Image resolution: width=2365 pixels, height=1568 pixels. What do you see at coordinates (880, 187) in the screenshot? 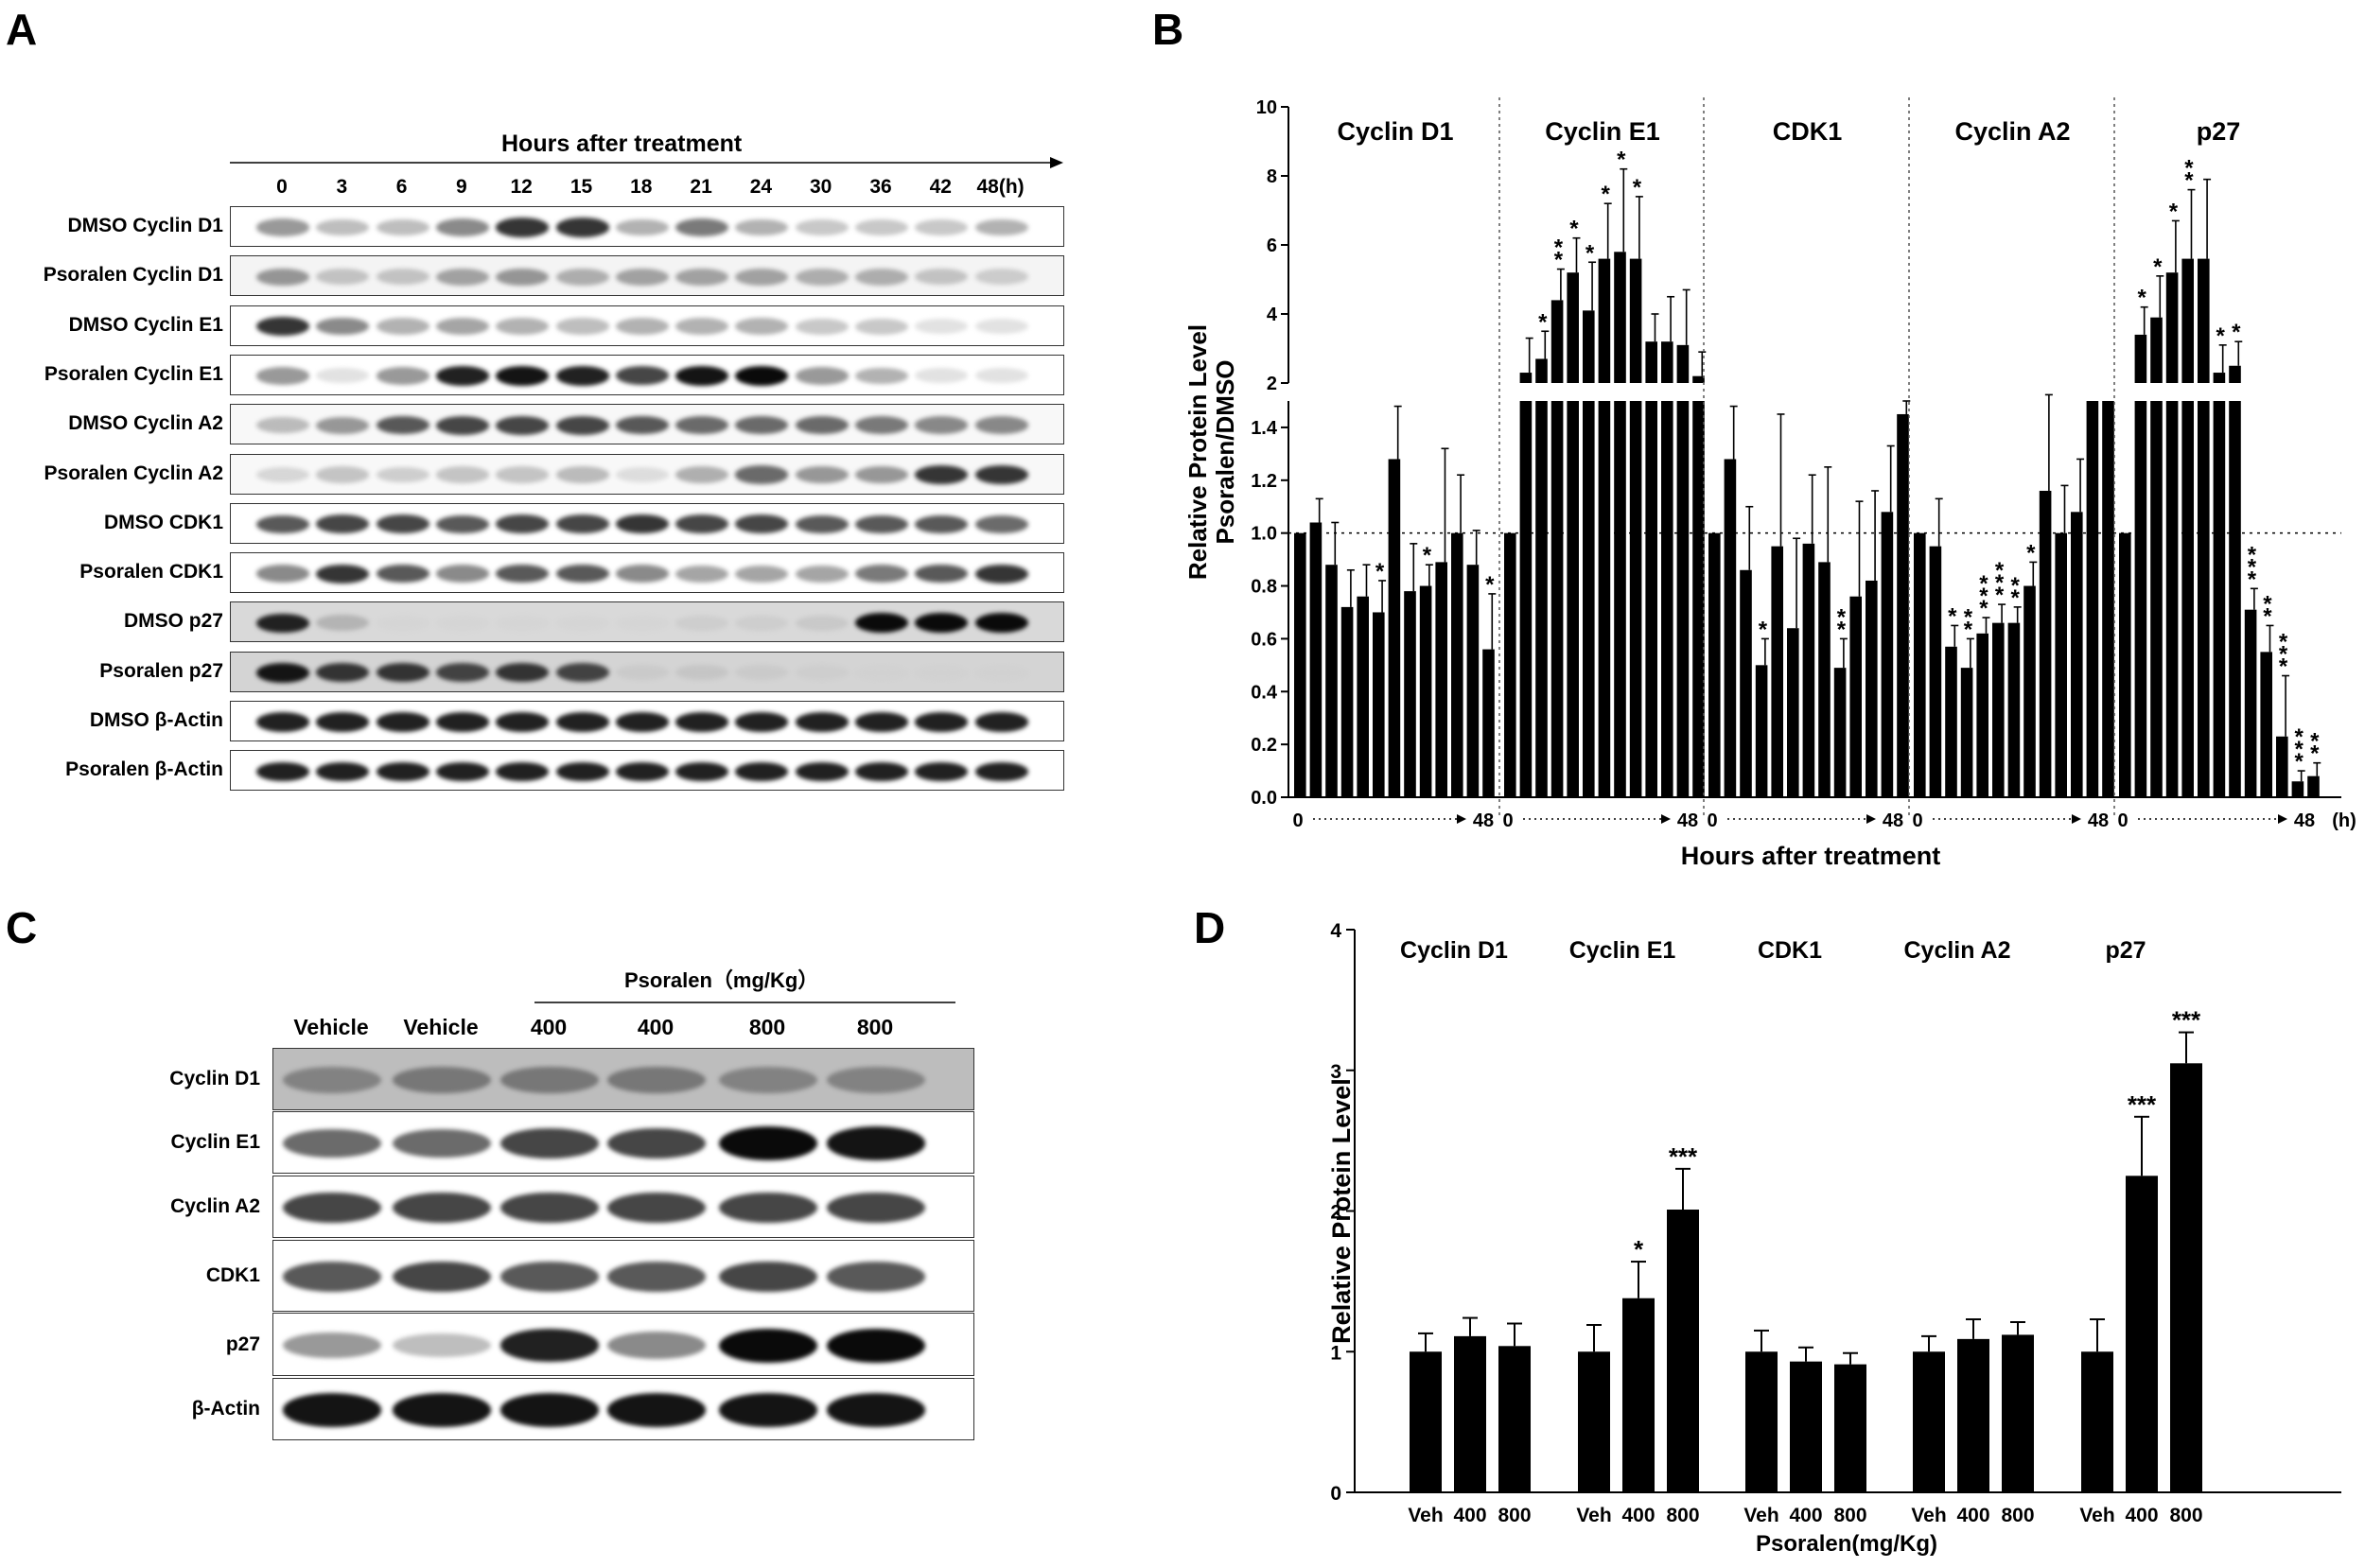
I see `panel-a-timepoint: 36` at bounding box center [880, 187].